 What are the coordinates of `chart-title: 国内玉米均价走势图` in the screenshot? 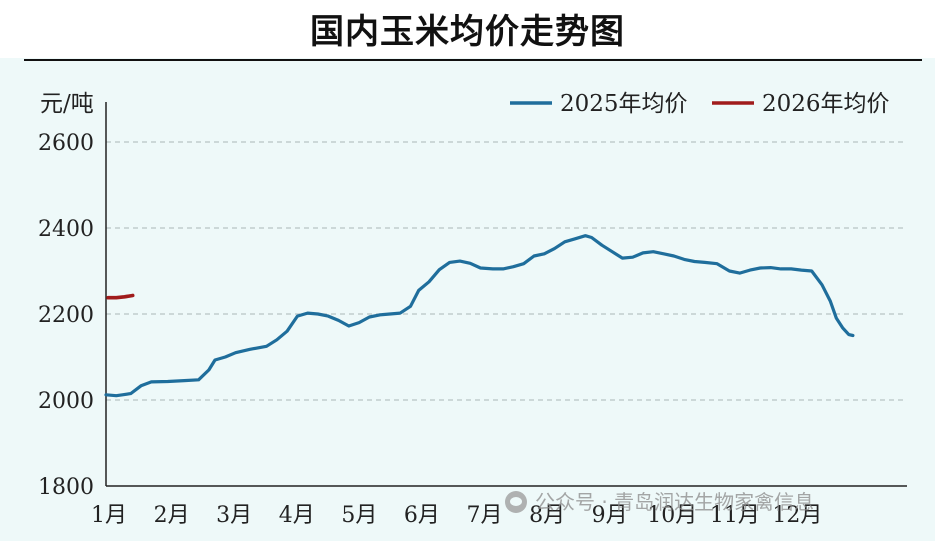 It's located at (467, 32).